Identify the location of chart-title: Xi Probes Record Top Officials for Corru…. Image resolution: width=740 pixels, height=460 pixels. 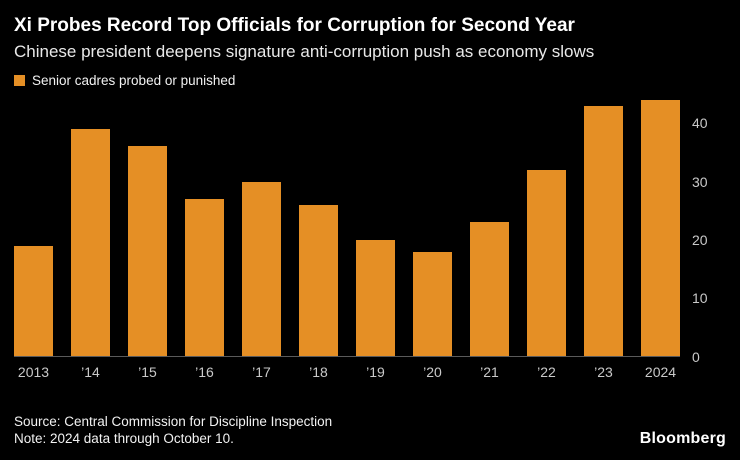
(294, 25).